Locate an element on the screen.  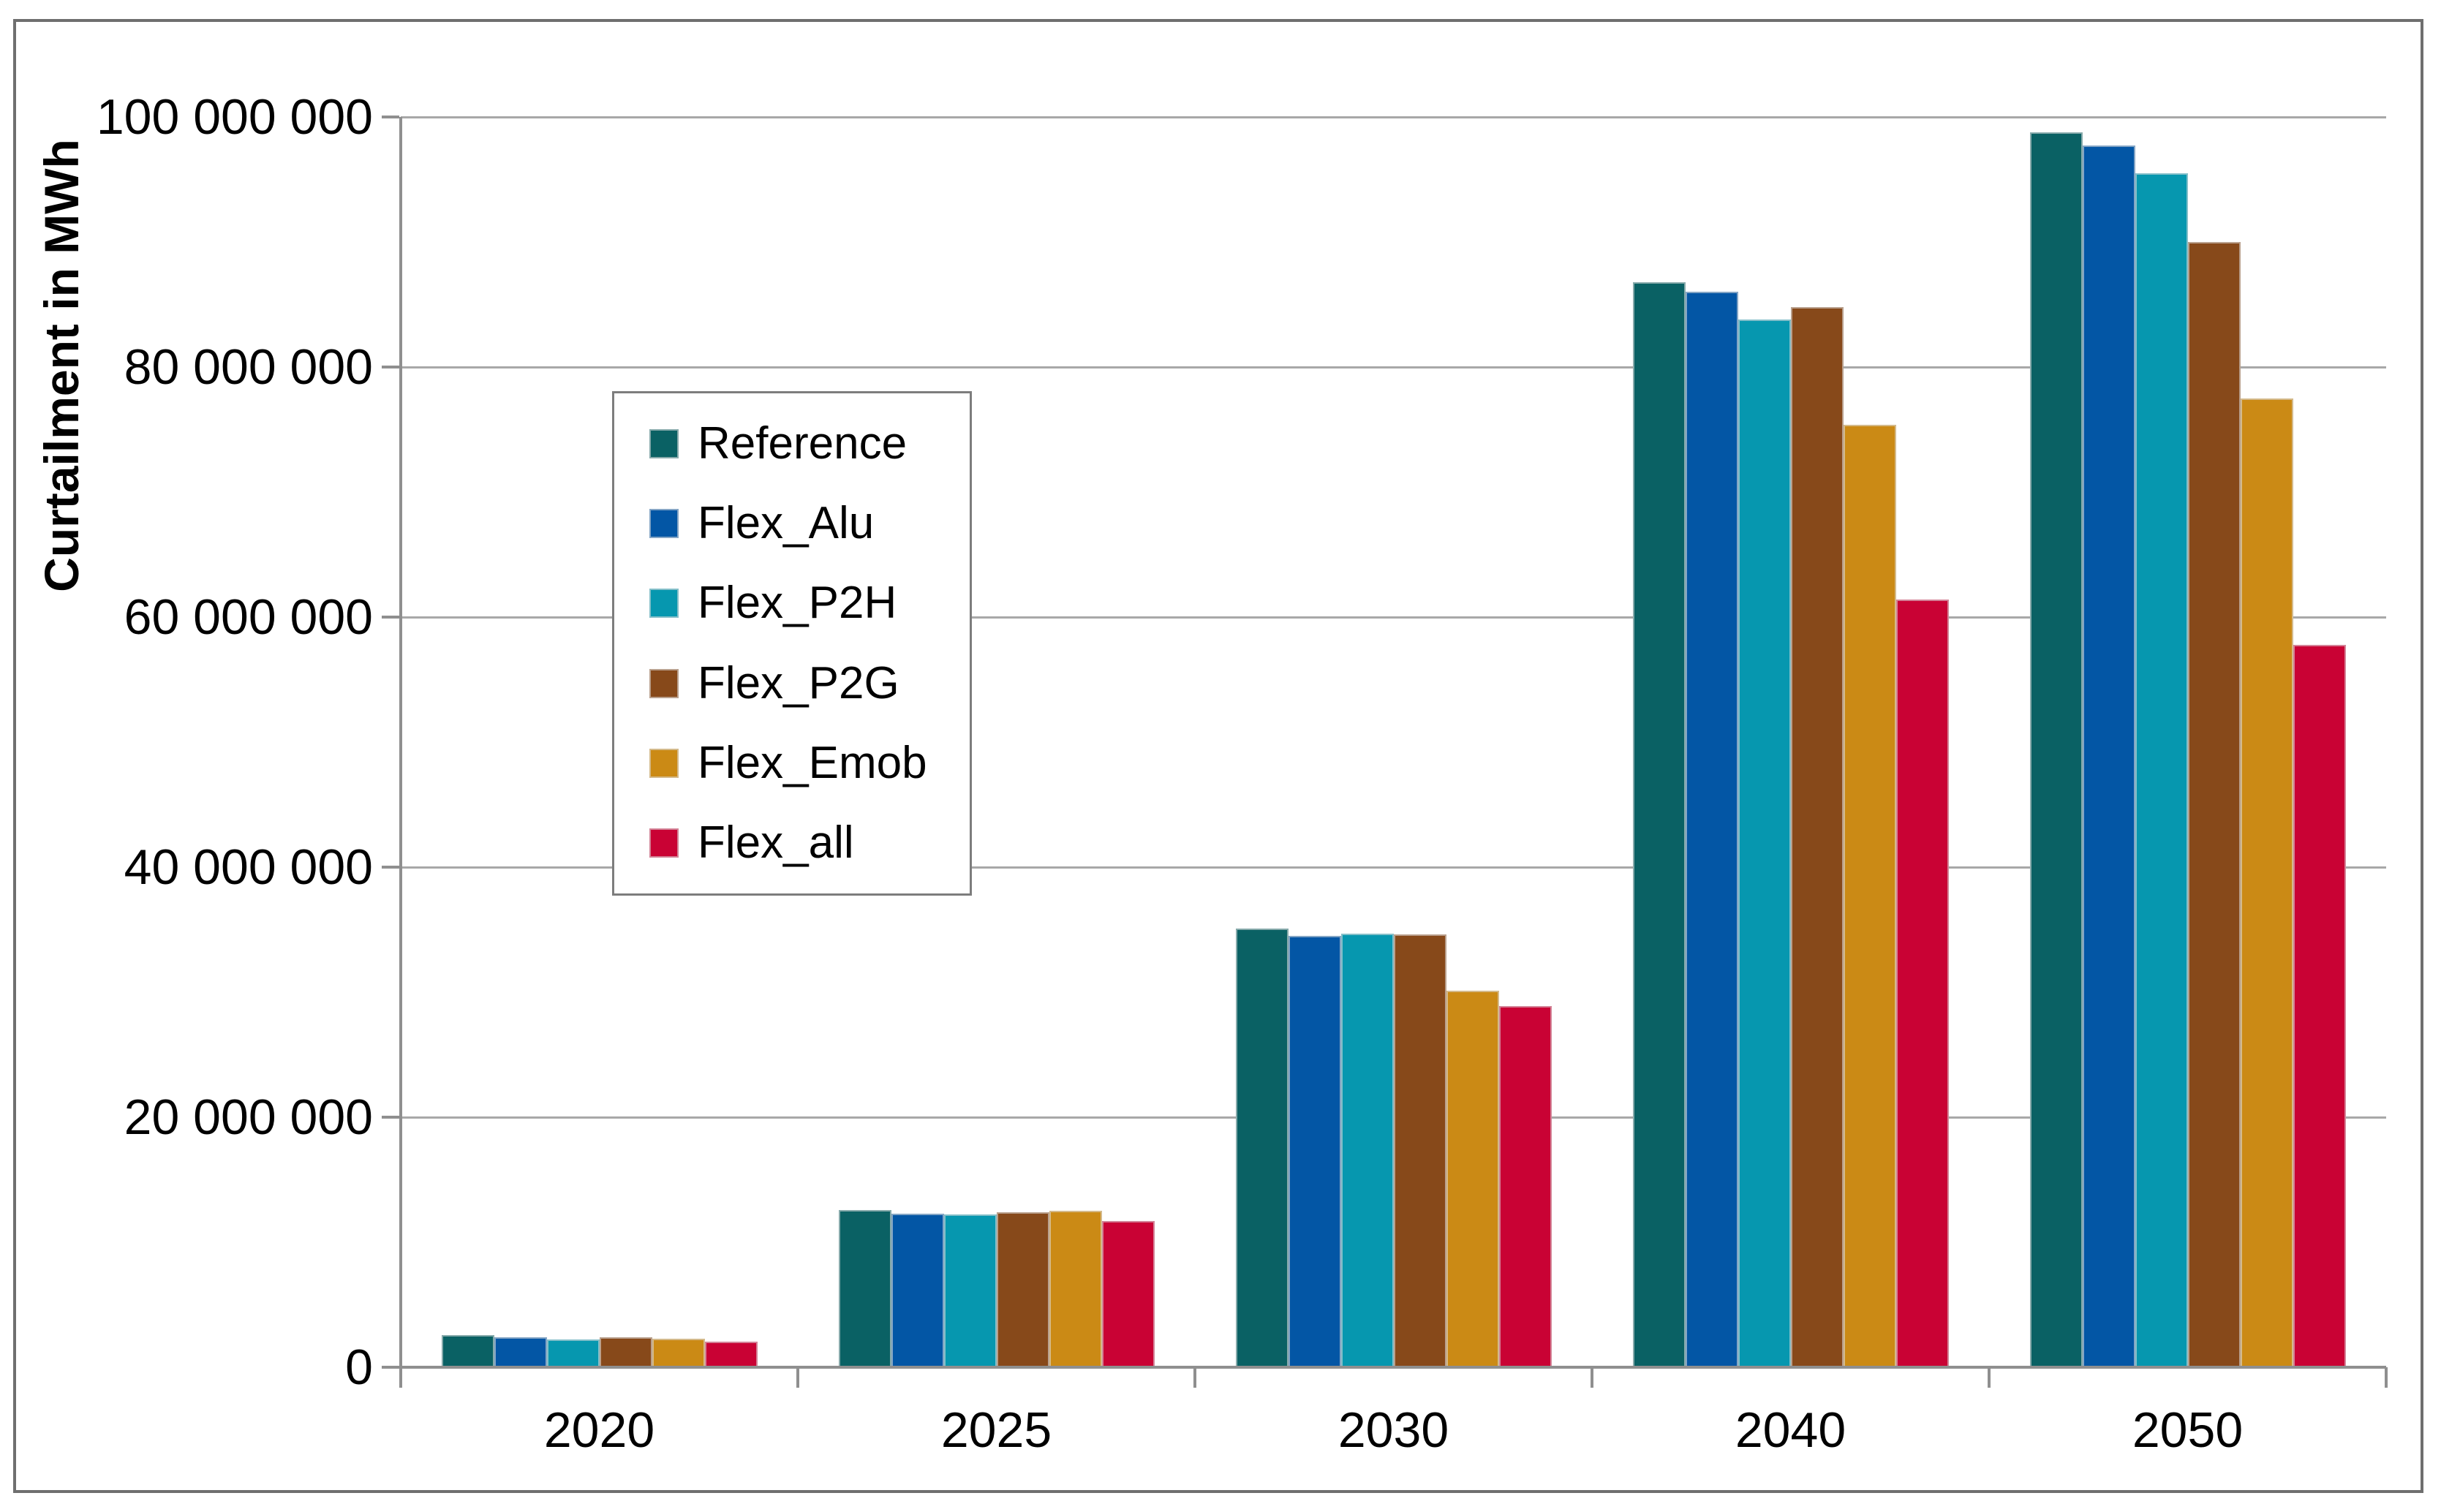
y-tick-label: 100 000 000 is located at coordinates (235, 117).